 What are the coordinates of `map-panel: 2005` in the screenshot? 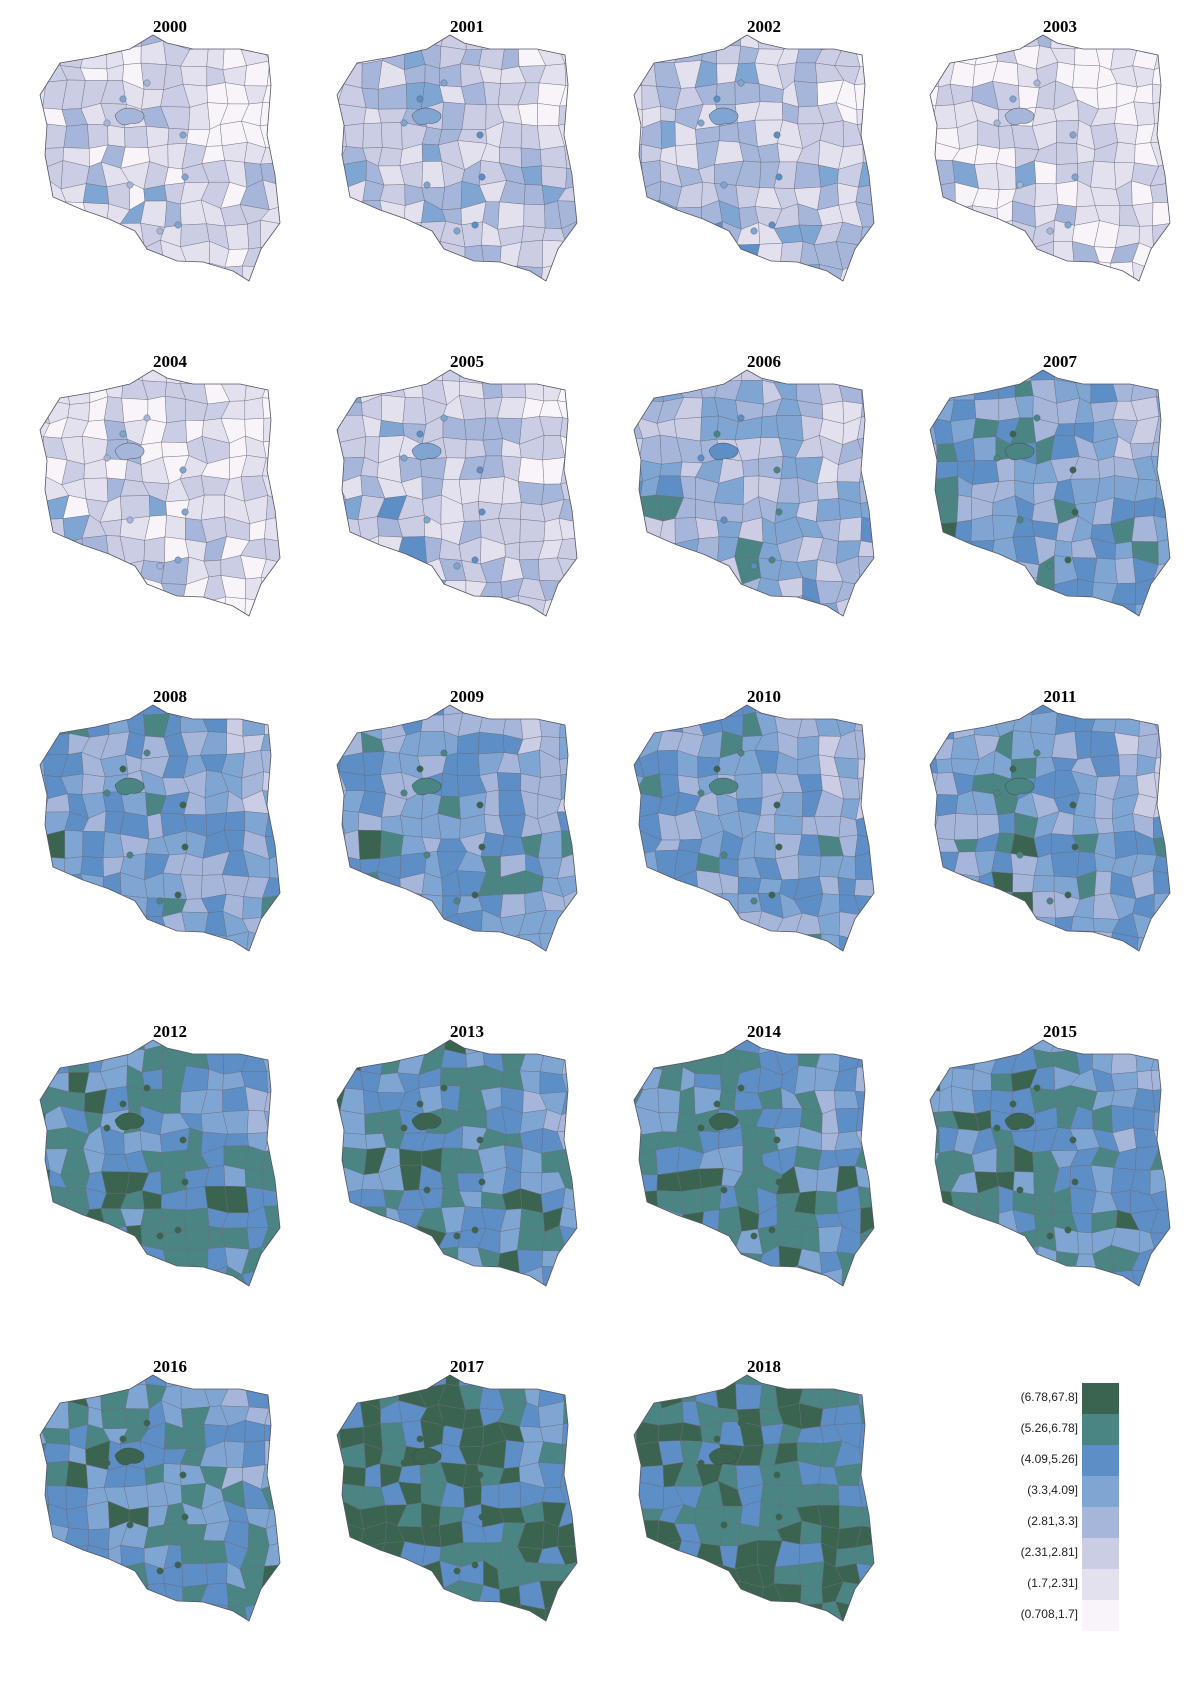 It's located at (467, 490).